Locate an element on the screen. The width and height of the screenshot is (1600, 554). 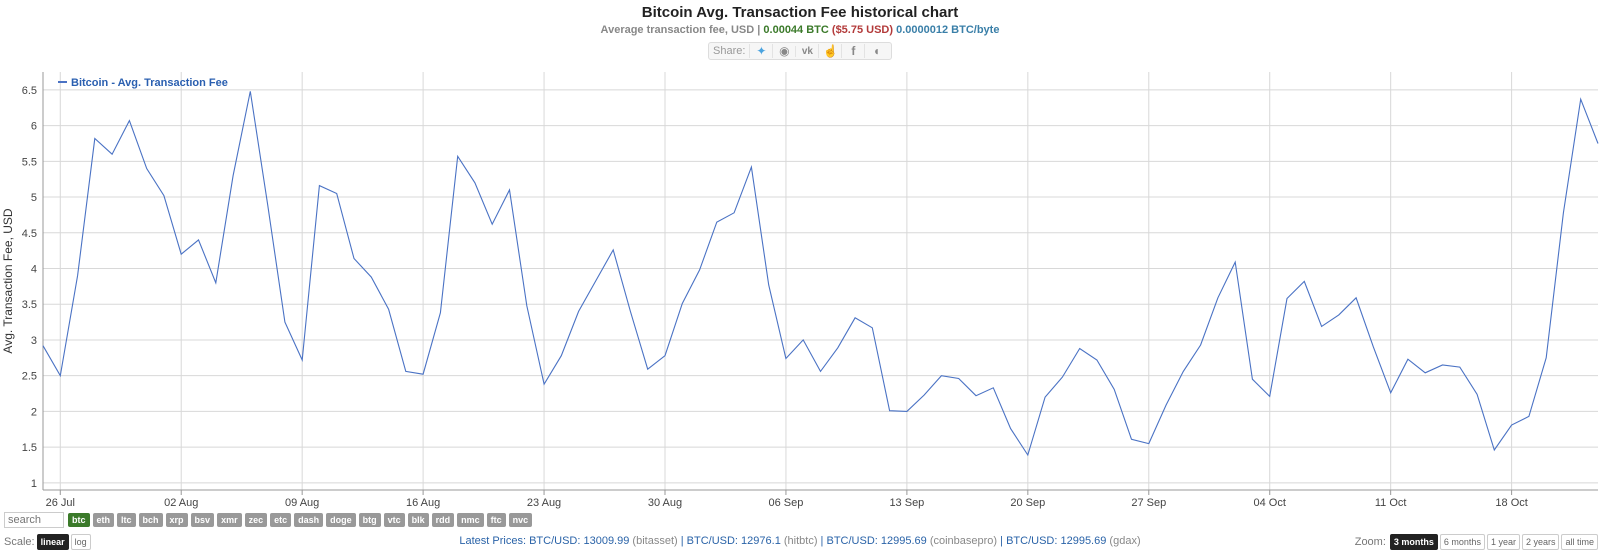
price-item: BTC/USD: 12995.69 (coinbasepro) is located at coordinates (912, 541).